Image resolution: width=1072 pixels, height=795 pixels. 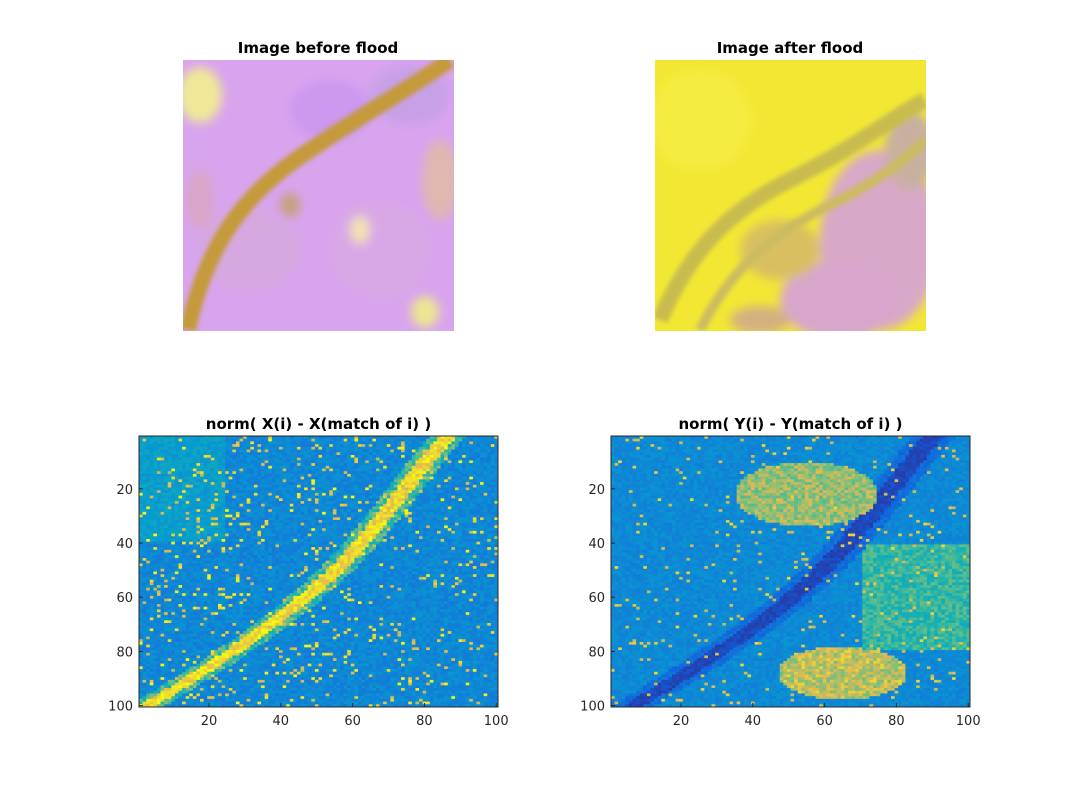 I want to click on chart-title: Image after flood, so click(x=790, y=48).